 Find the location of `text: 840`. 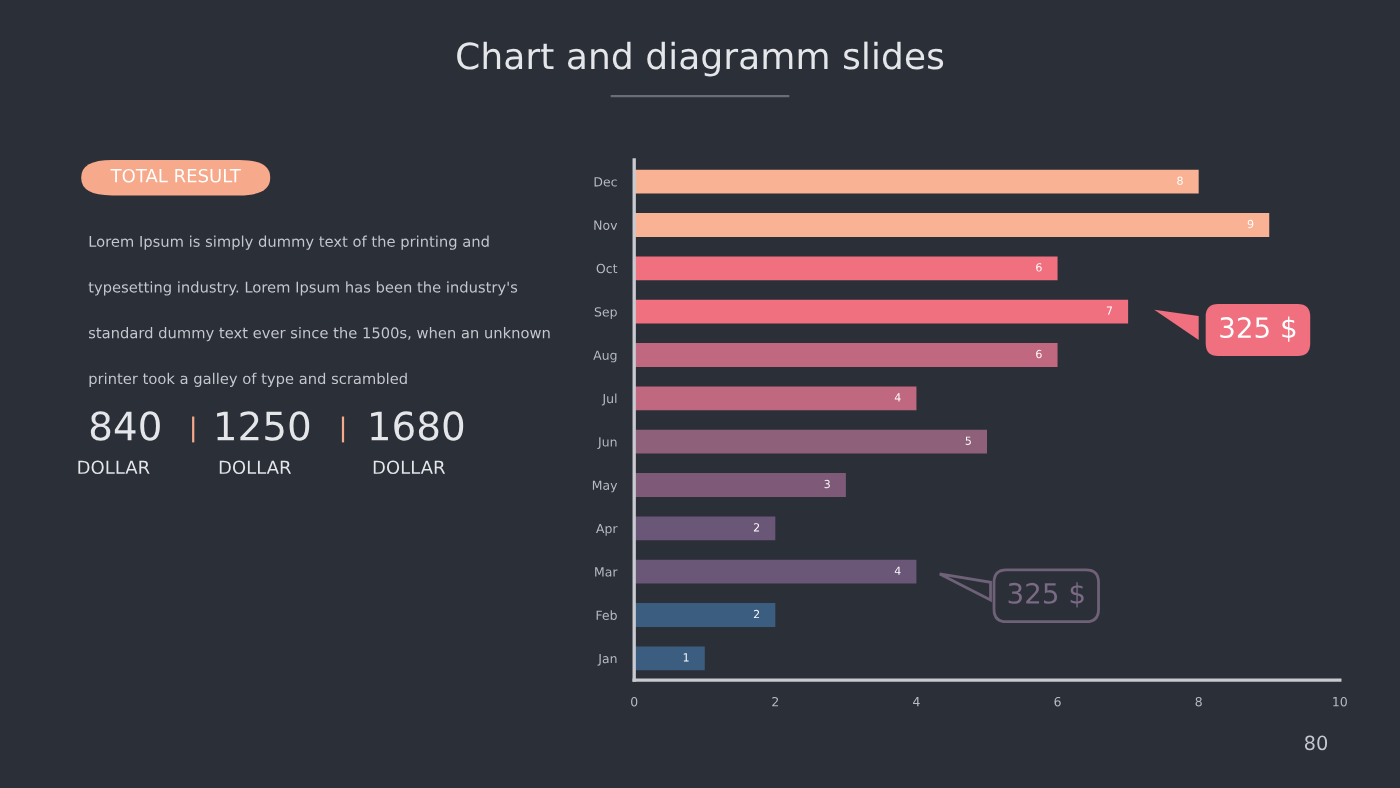

text: 840 is located at coordinates (125, 426).